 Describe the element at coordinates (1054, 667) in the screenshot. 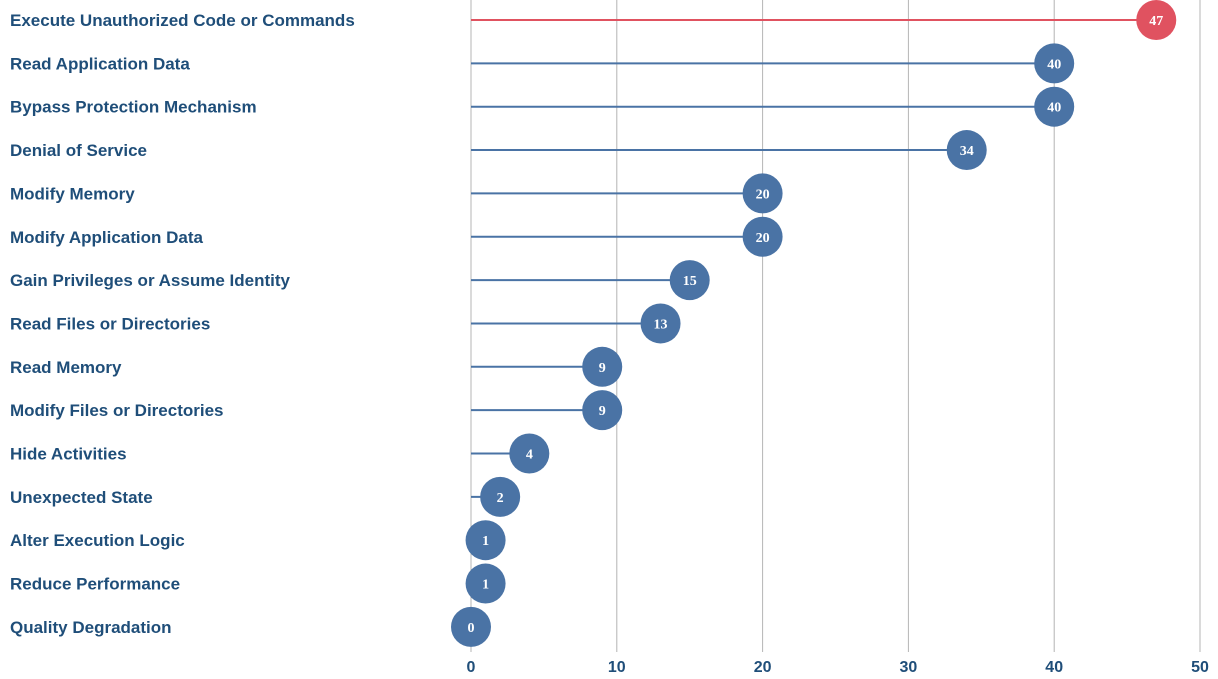

I see `x-tick-label: 40` at that location.